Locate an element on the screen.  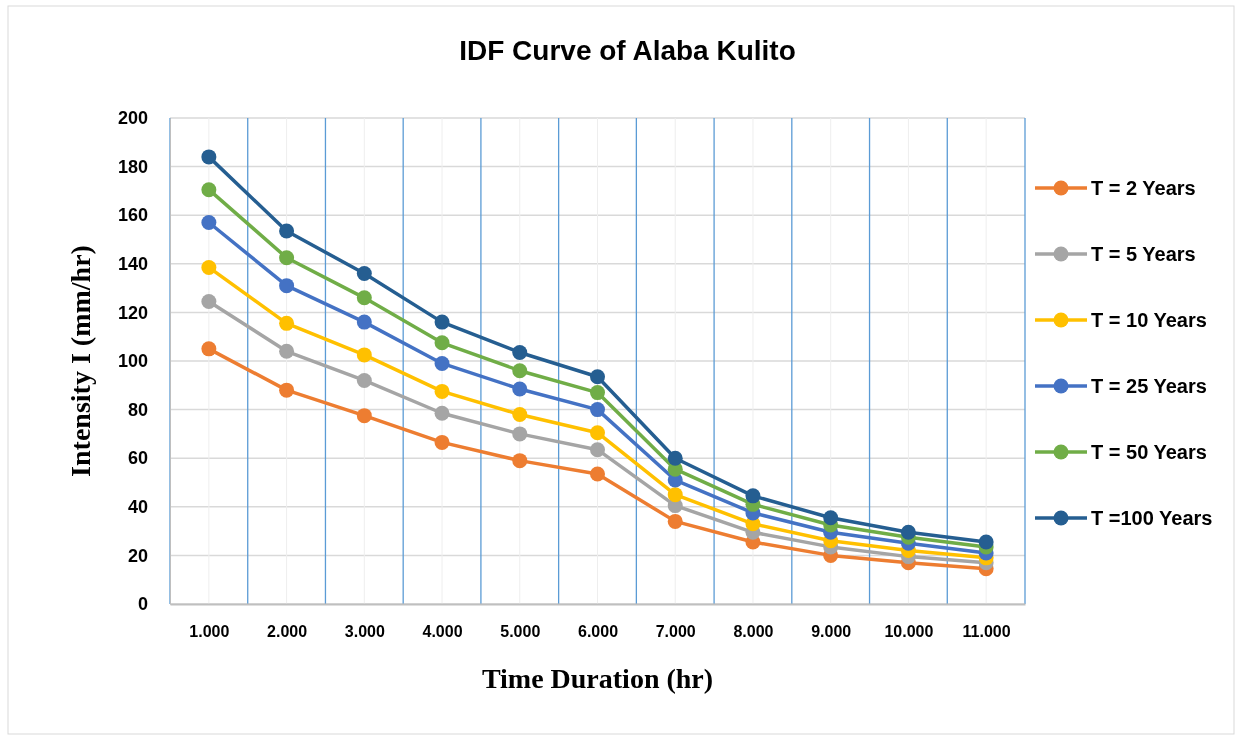
y-tick-label: 200 is located at coordinates (132, 118).